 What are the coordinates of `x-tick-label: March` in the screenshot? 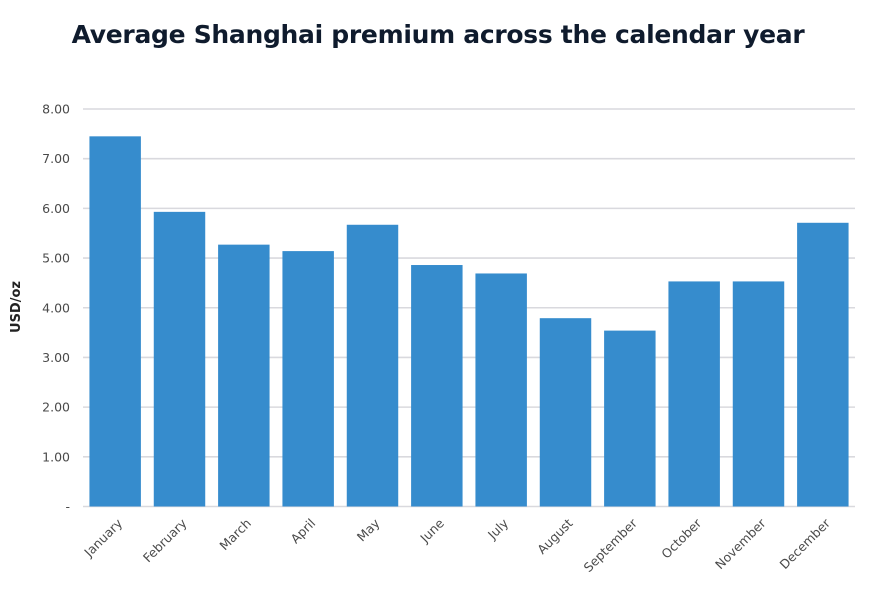 It's located at (235, 535).